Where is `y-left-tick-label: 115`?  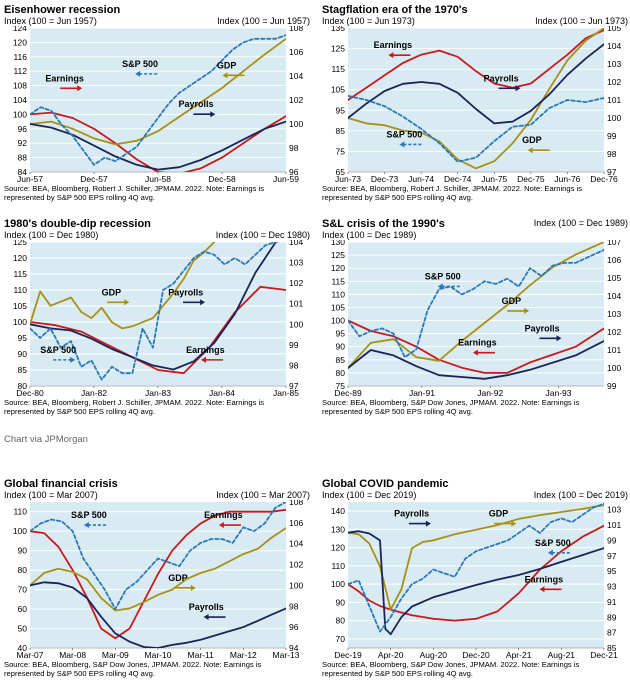
y-left-tick-label: 115 is located at coordinates (20, 274).